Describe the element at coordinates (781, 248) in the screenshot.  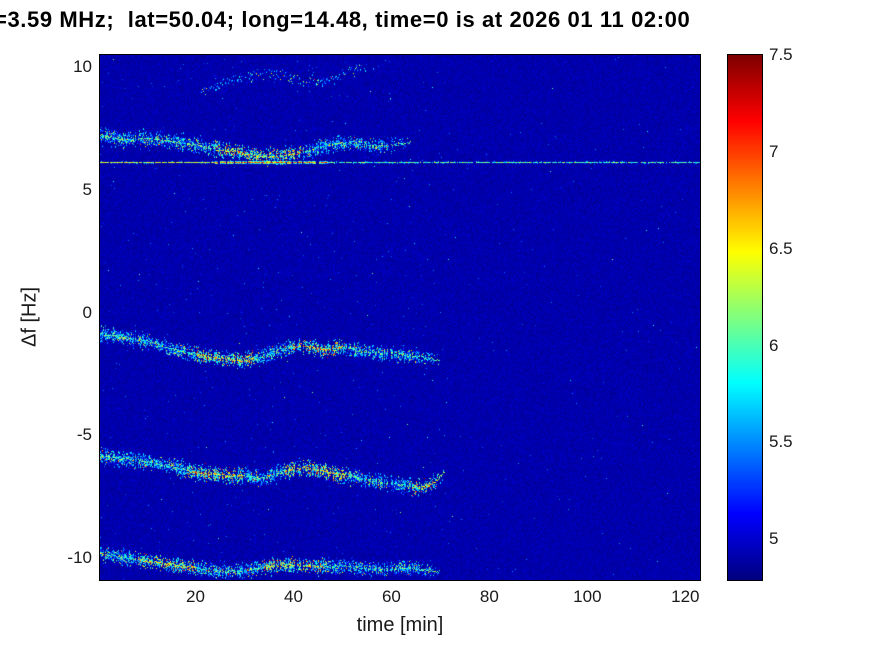
I see `colorbar-tick-label: 6.5` at that location.